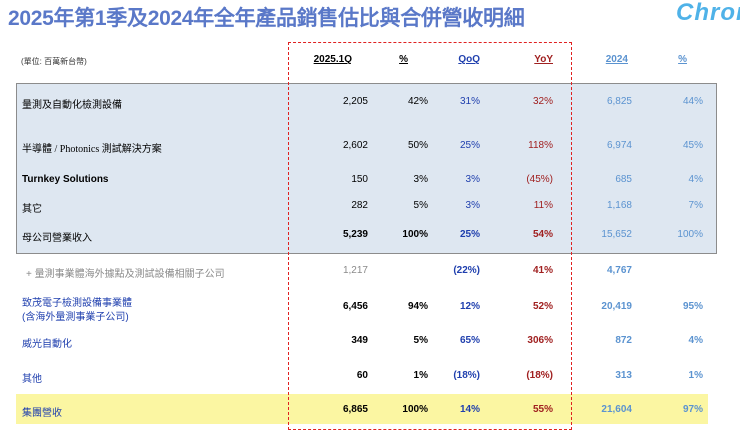  I want to click on cell-yoy: 11%, so click(543, 205).